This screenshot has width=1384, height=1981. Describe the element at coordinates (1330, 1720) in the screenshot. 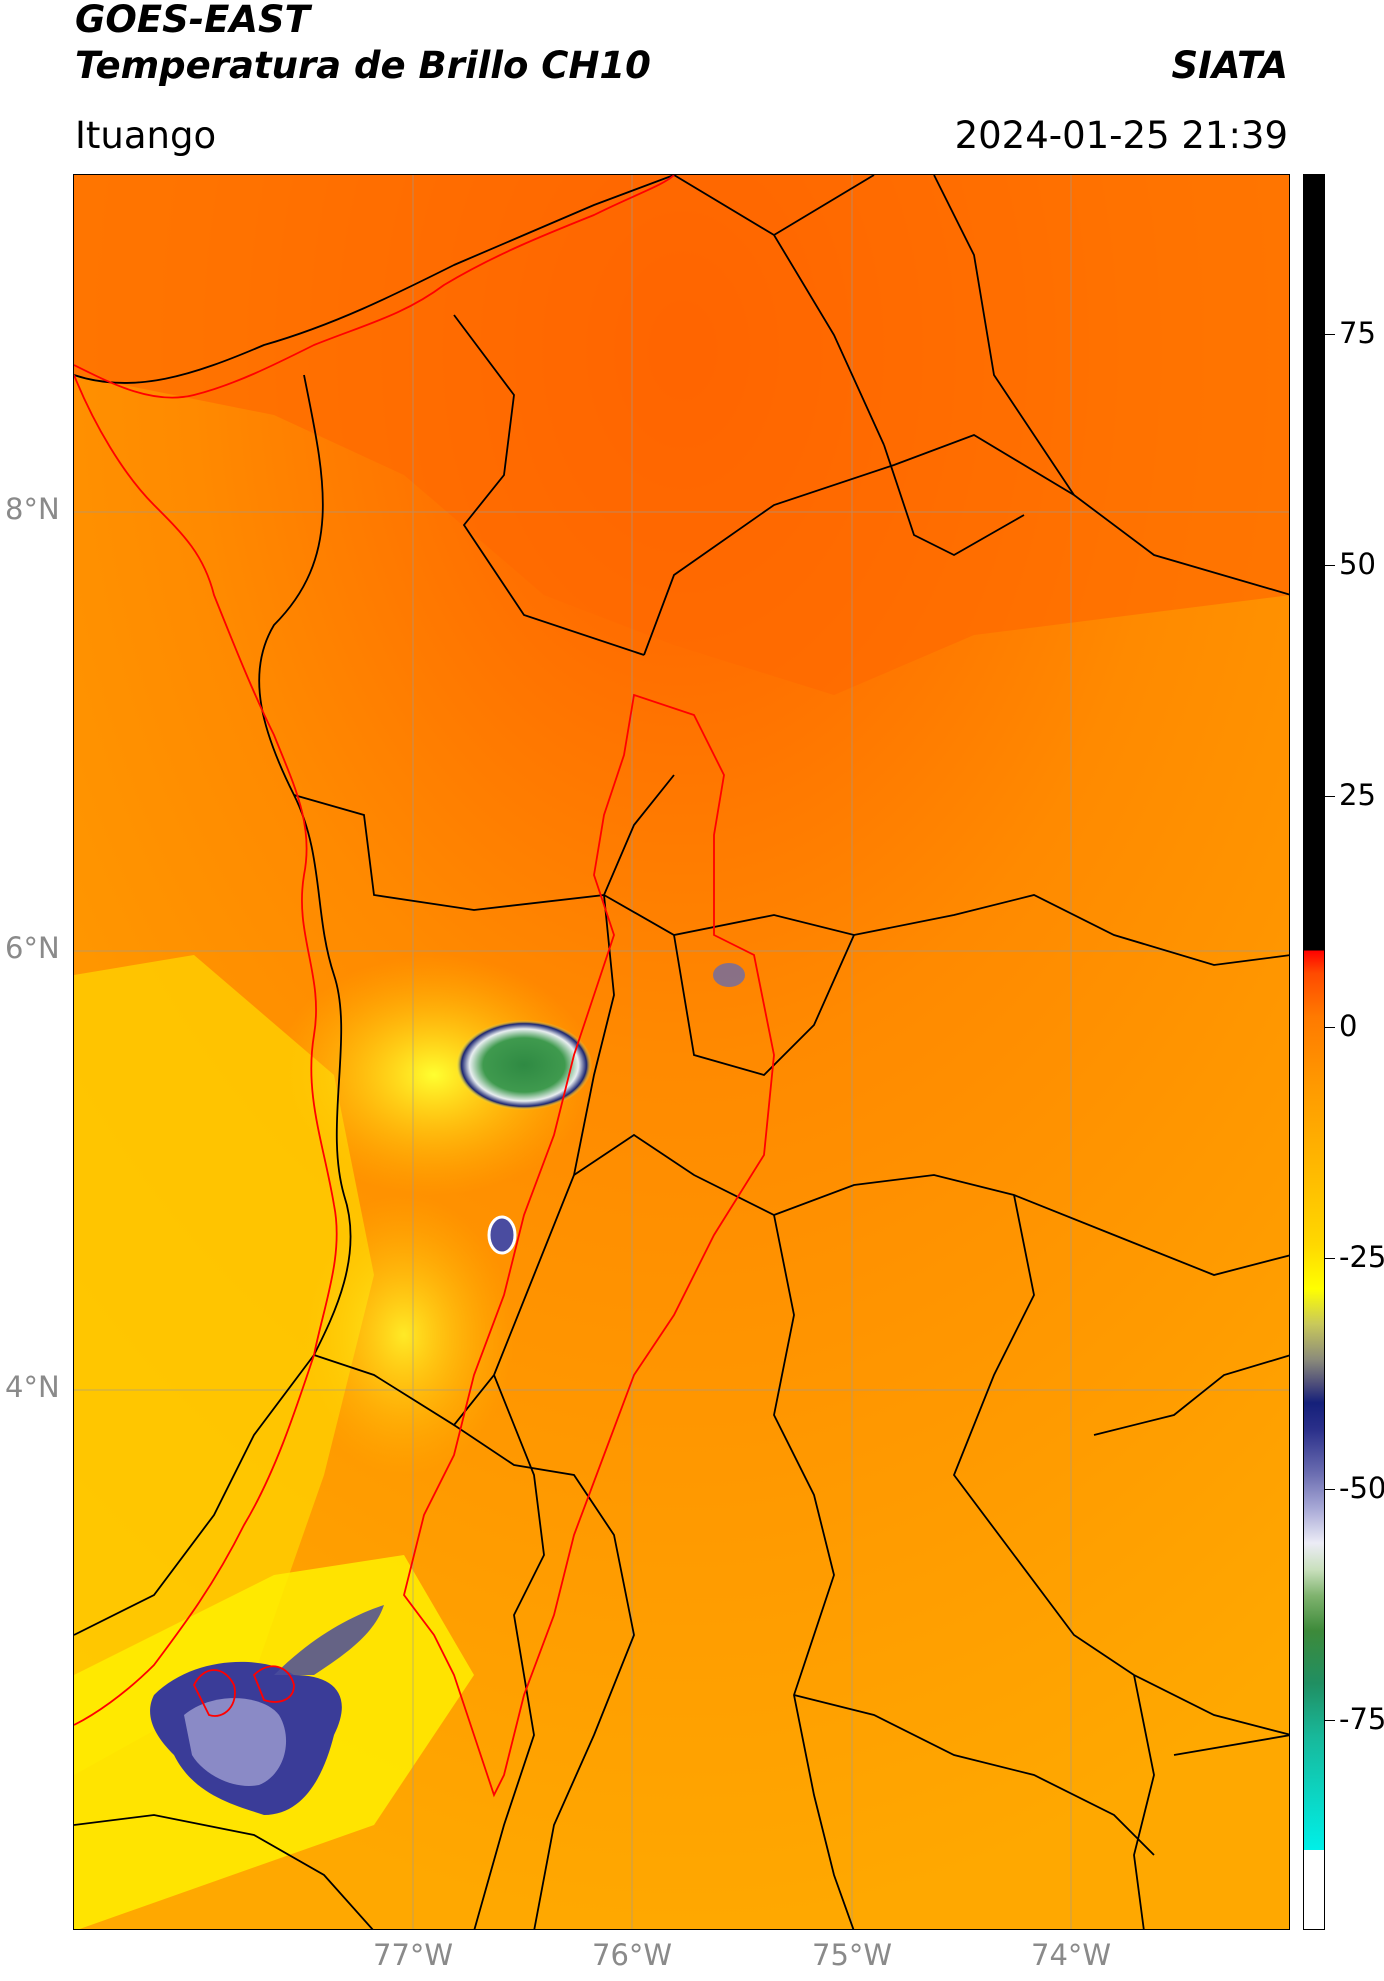

I see `colorbar-tick-minus75` at that location.